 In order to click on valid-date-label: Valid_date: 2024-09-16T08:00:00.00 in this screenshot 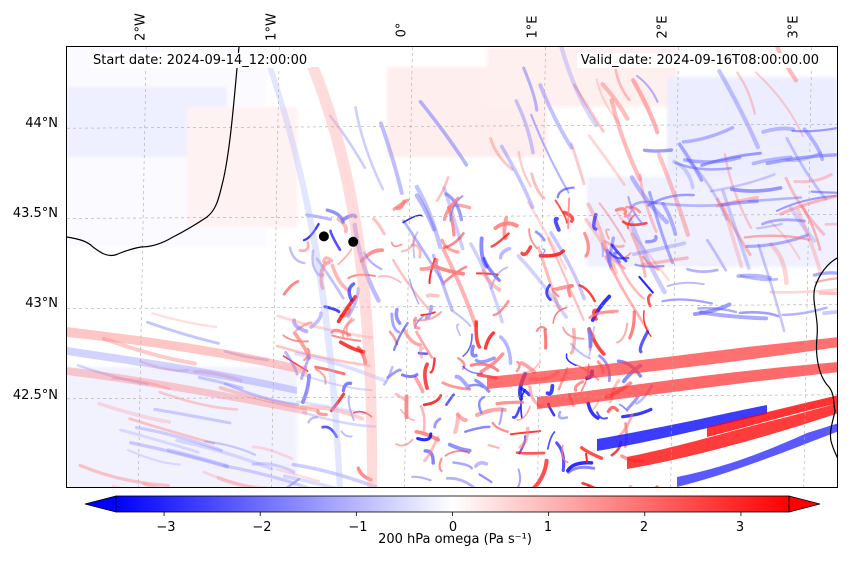, I will do `click(699, 60)`.